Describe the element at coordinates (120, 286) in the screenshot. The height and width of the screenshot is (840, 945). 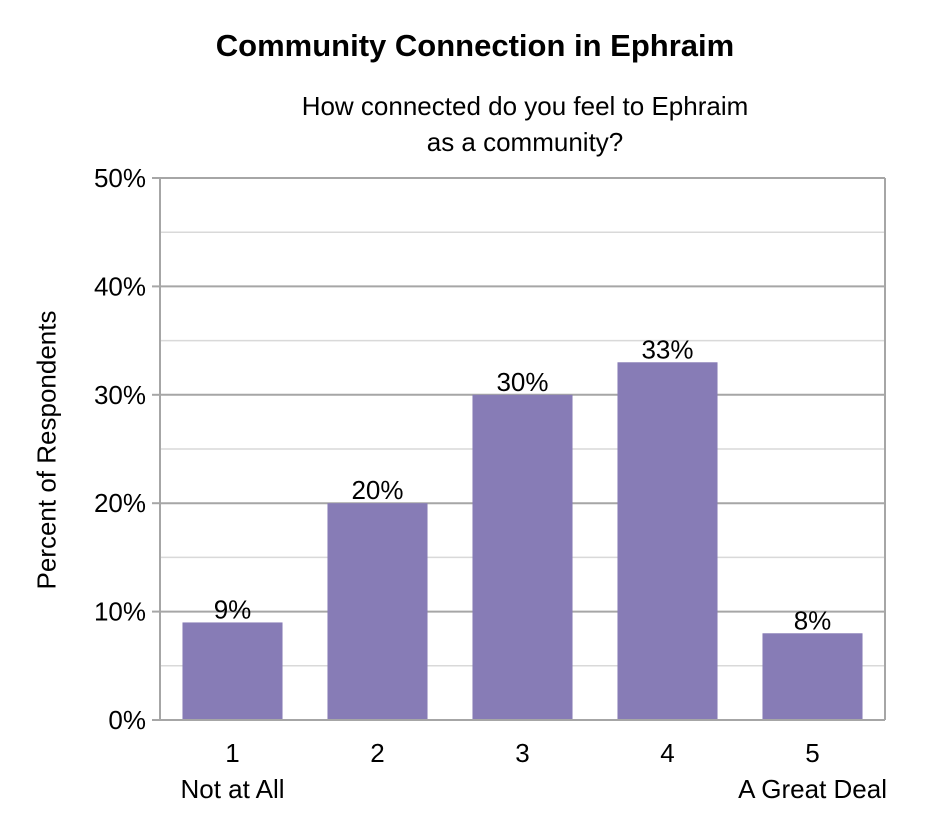
I see `y-tick-label: 40%` at that location.